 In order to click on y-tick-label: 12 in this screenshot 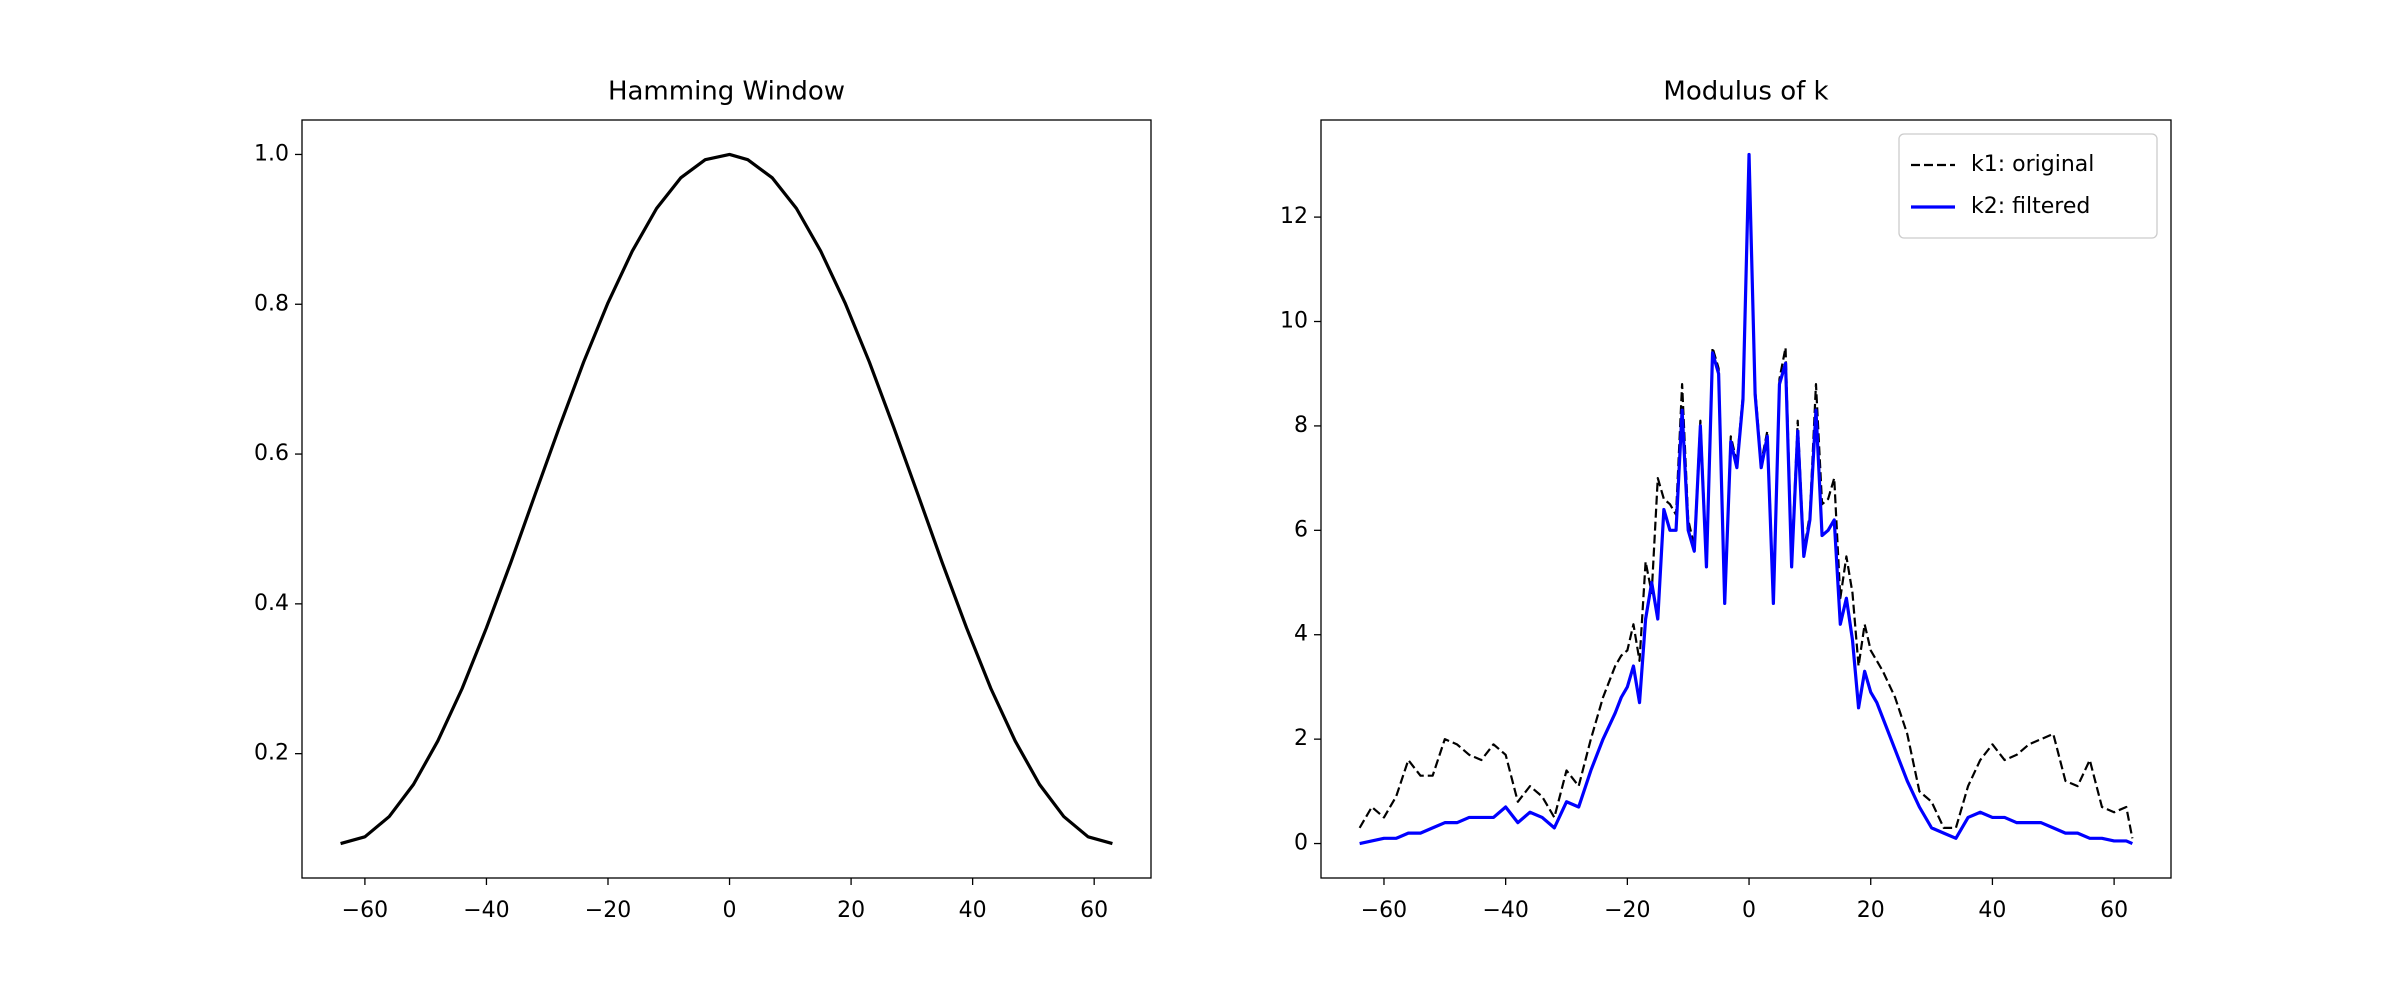, I will do `click(1294, 216)`.